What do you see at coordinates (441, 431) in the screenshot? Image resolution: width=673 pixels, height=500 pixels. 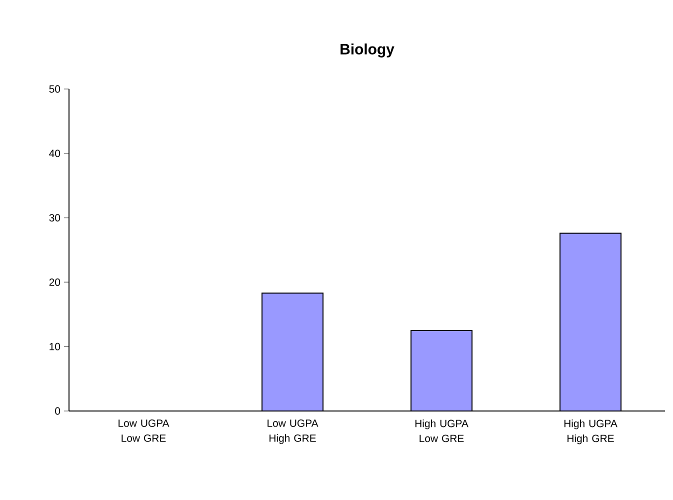 I see `x-tick-label: High UGPA Low GRE` at bounding box center [441, 431].